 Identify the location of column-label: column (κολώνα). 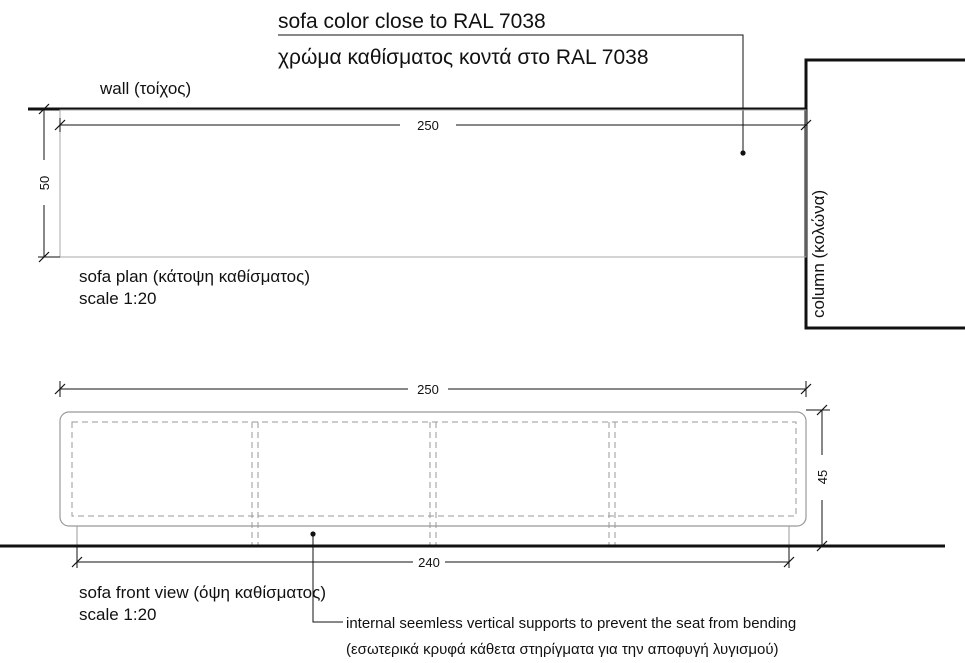
(818, 254).